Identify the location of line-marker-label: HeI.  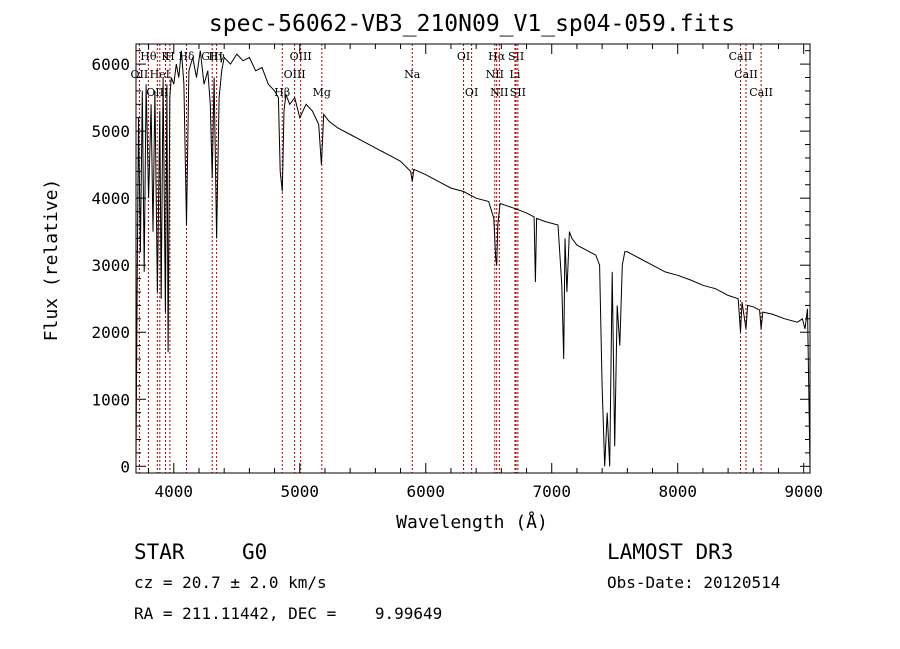
(160, 74).